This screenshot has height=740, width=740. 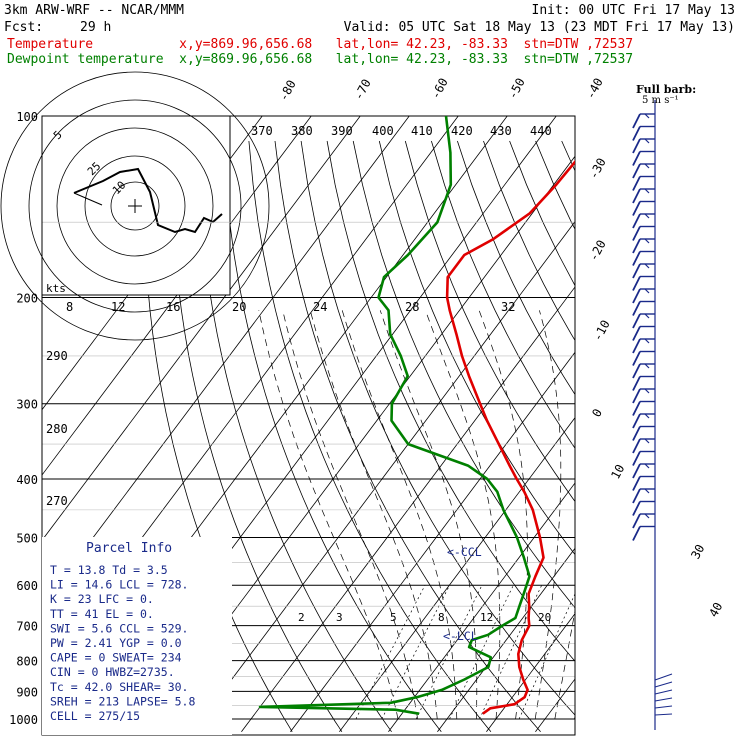 What do you see at coordinates (23, 27) in the screenshot?
I see `fcst-label: Fcst:` at bounding box center [23, 27].